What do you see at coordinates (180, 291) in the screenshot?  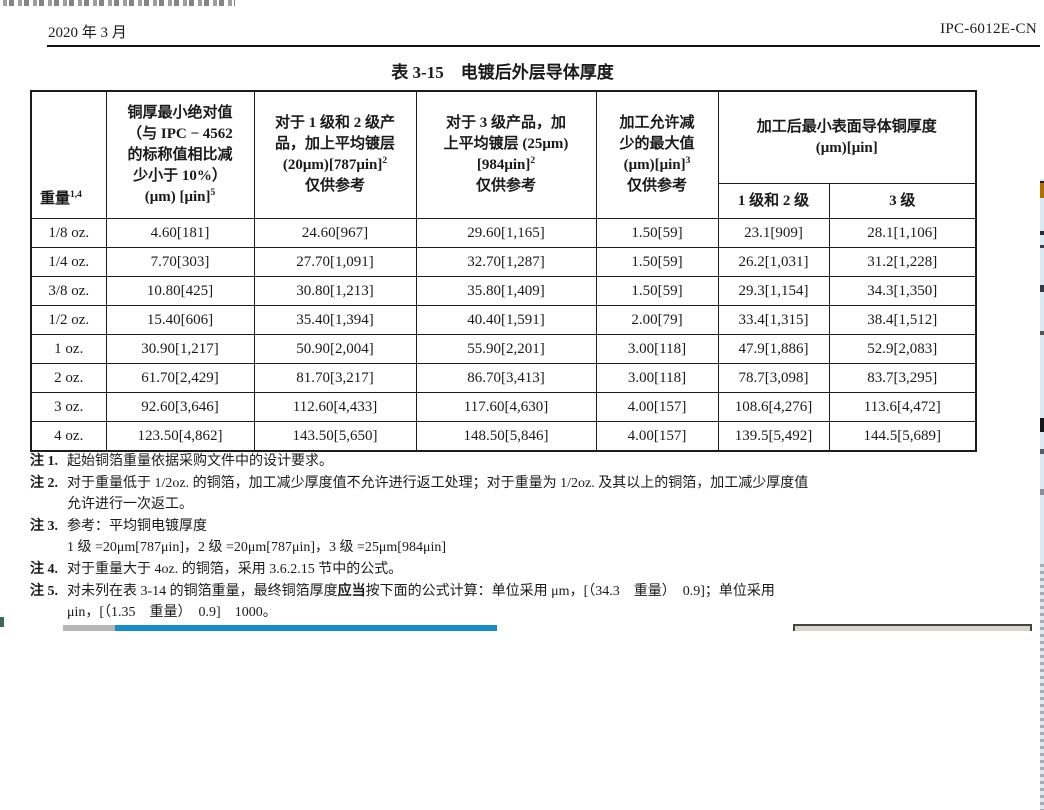 I see `cell-min_abs: 10.80[425]` at bounding box center [180, 291].